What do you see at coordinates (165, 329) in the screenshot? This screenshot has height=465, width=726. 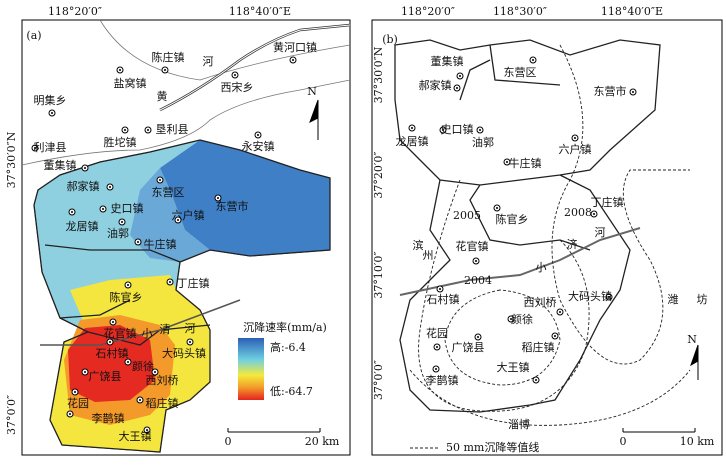 I see `place-label: 清` at bounding box center [165, 329].